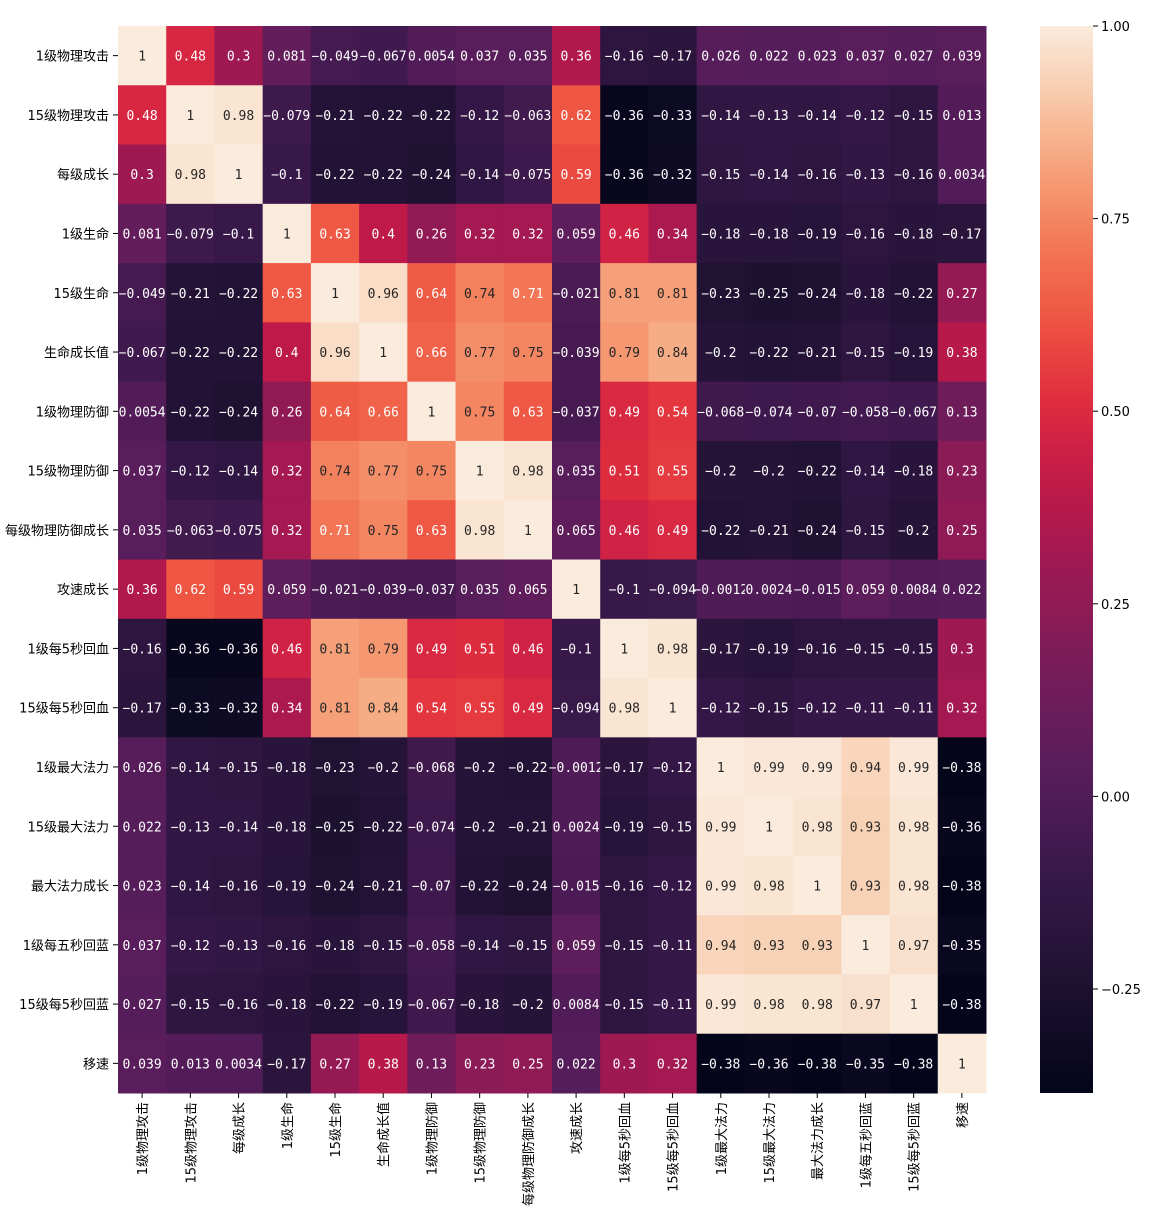  I want to click on cell-annotation: 0.037, so click(865, 57).